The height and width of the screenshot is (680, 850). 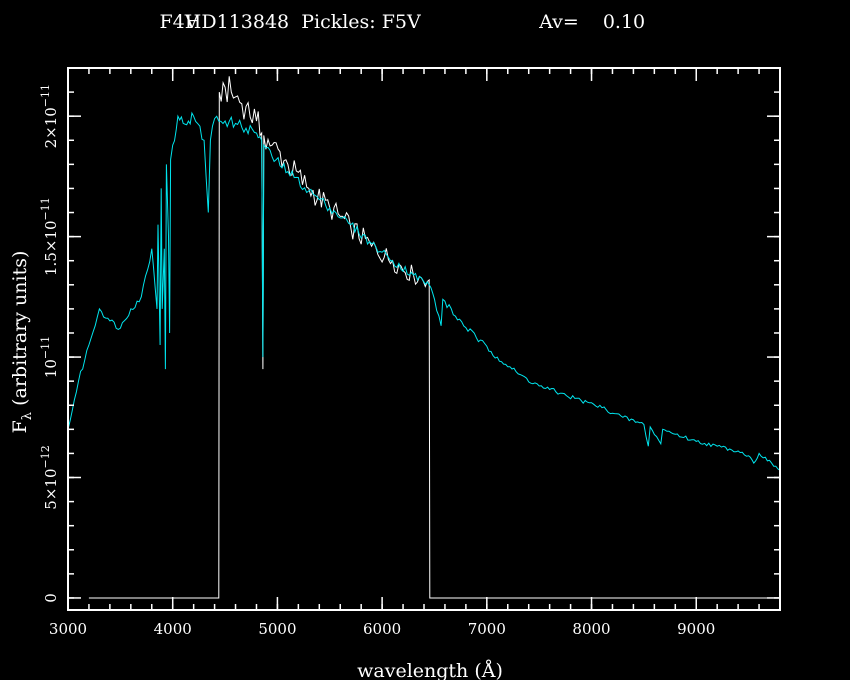 What do you see at coordinates (237, 22) in the screenshot?
I see `title-star-name: HD113848` at bounding box center [237, 22].